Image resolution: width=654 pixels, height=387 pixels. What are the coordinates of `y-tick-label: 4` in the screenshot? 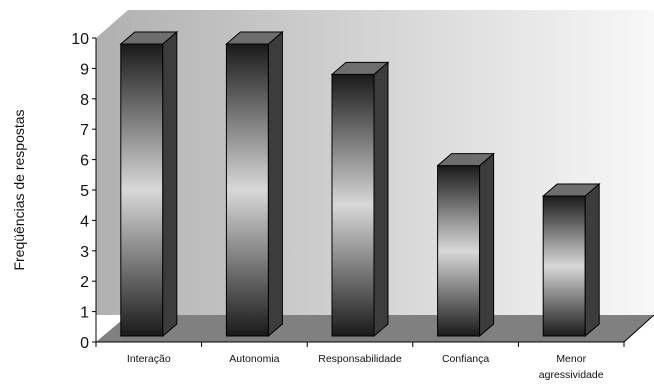 It's located at (84, 221).